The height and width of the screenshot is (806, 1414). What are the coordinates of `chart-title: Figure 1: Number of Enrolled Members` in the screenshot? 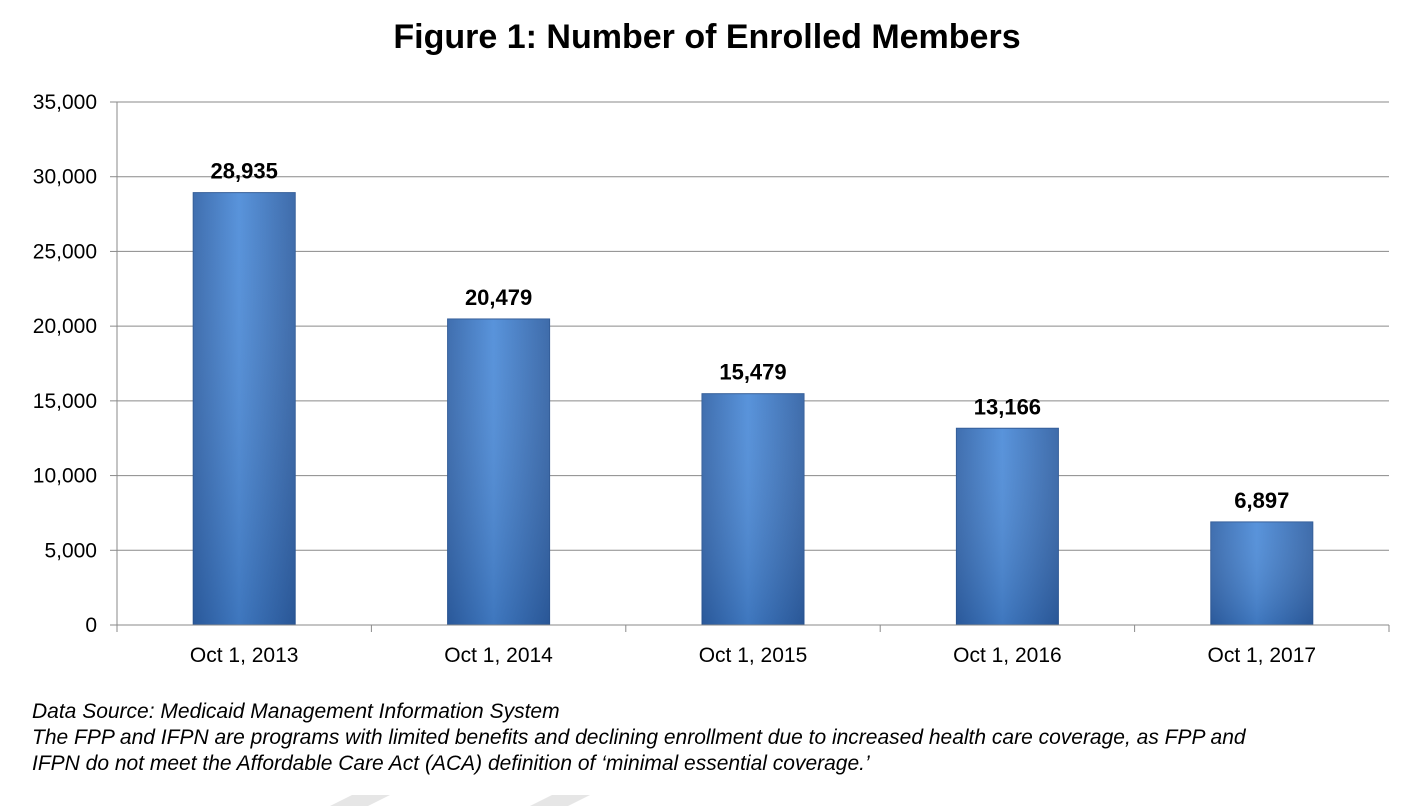 It's located at (707, 37).